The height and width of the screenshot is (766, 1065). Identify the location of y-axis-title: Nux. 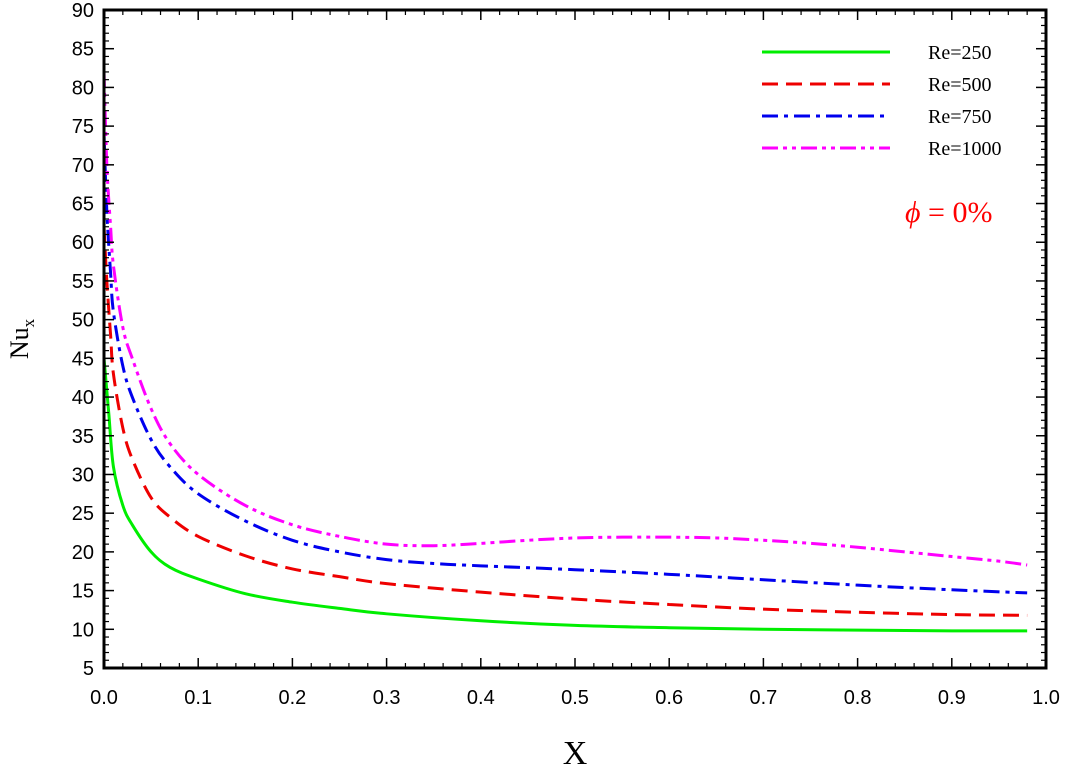
(21, 338).